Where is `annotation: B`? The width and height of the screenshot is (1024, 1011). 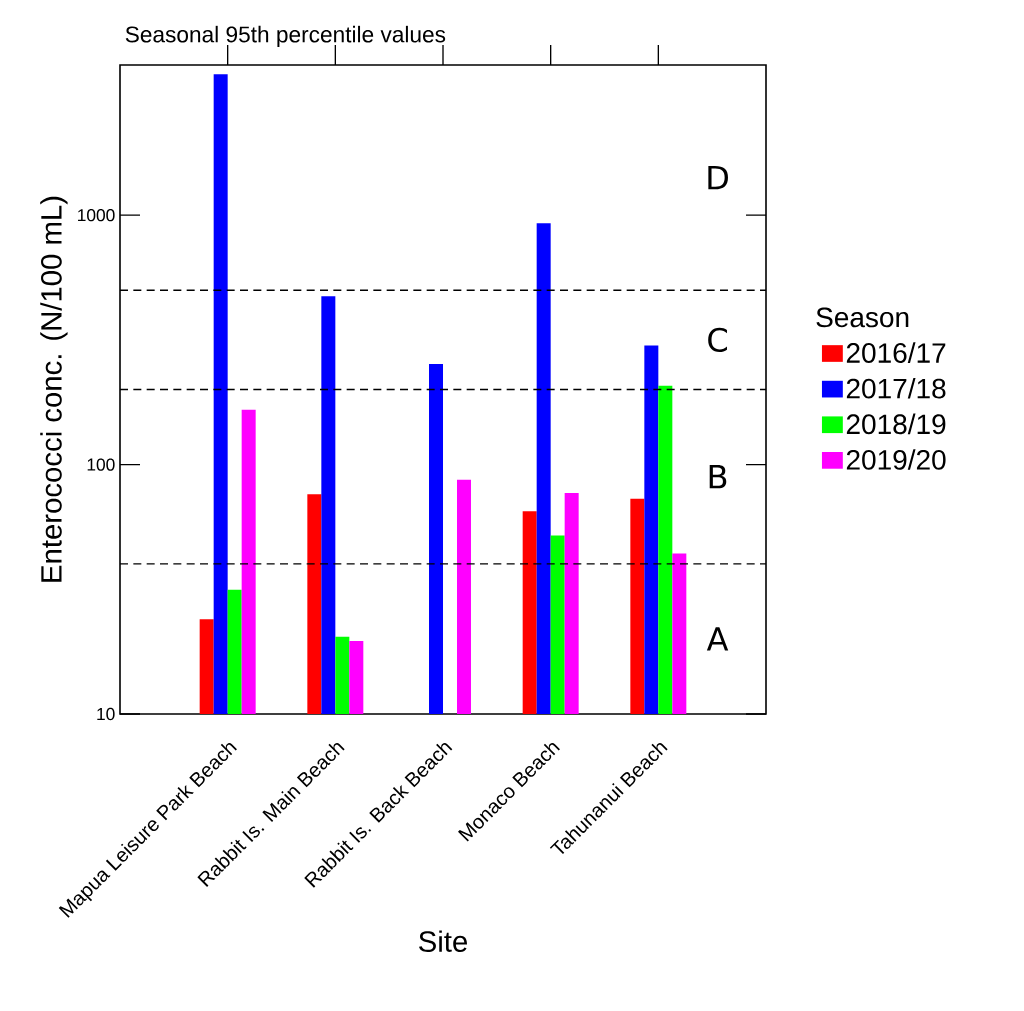 annotation: B is located at coordinates (718, 477).